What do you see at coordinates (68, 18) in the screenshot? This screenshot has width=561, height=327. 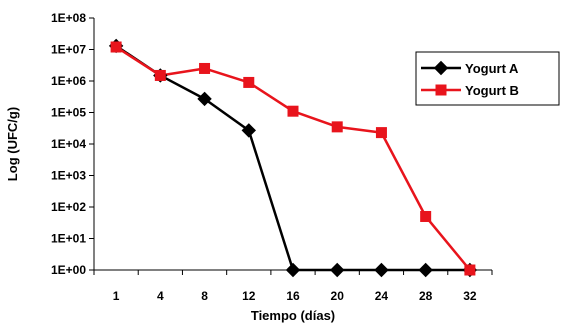 I see `y-tick-label: 1E+08` at bounding box center [68, 18].